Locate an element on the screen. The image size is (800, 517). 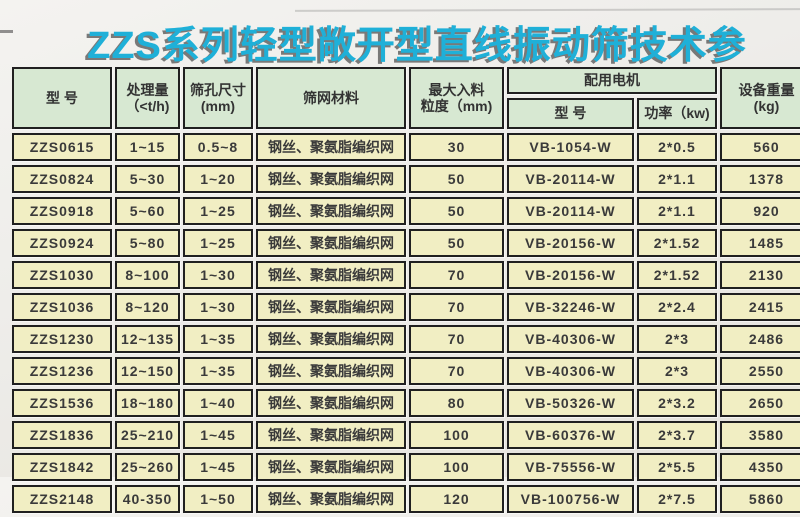
header-capacity-line1: 处理量 is located at coordinates (147, 89).